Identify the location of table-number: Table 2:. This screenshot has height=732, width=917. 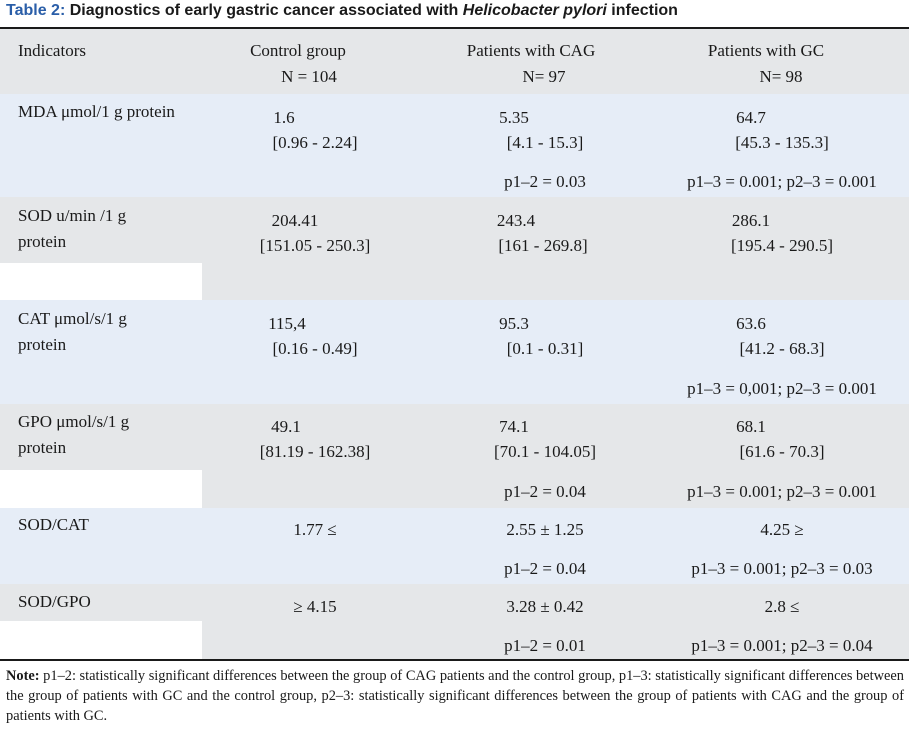
(36, 10).